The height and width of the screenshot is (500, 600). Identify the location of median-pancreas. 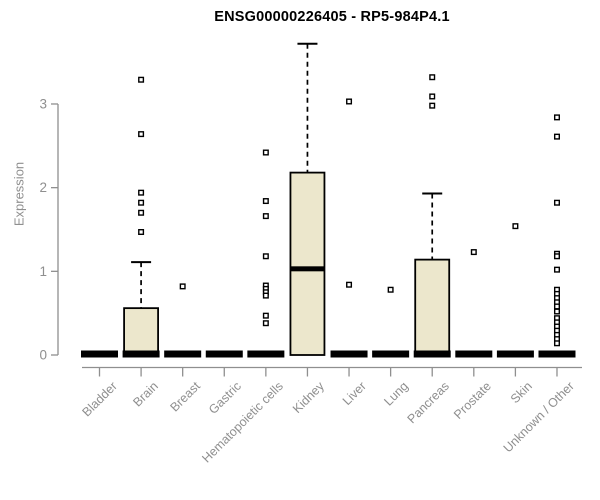
(432, 354).